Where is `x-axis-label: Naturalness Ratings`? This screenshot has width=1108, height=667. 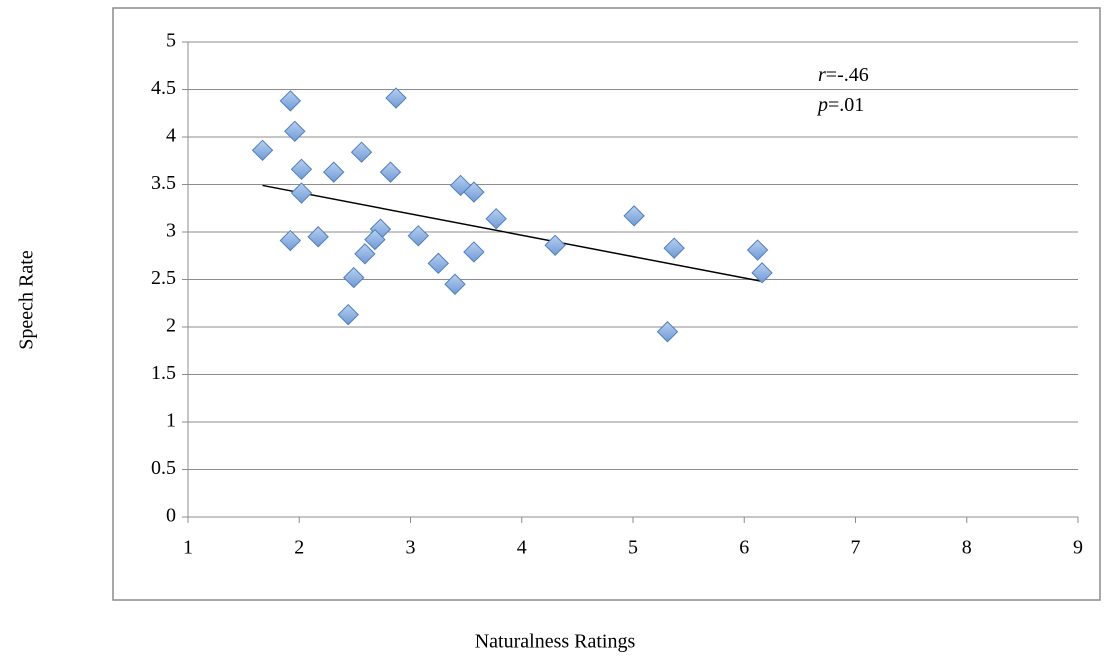
x-axis-label: Naturalness Ratings is located at coordinates (555, 642).